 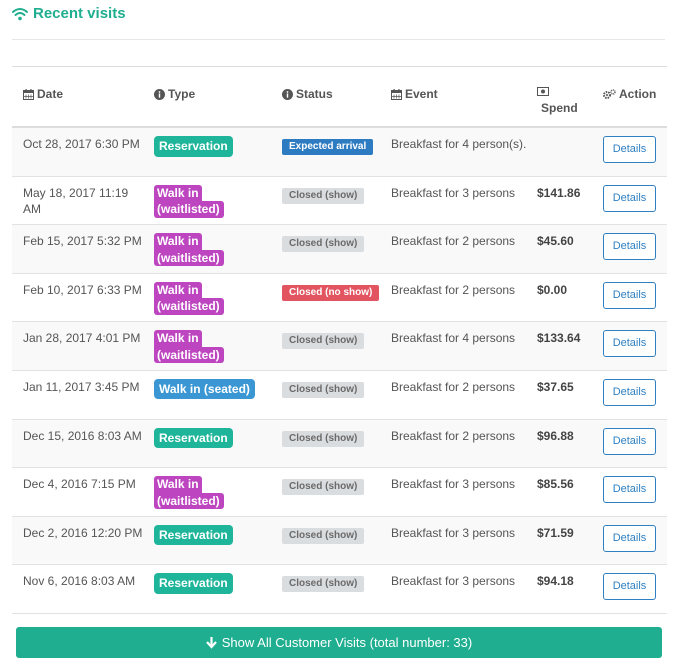 I want to click on info-circle-icon, so click(x=287, y=94).